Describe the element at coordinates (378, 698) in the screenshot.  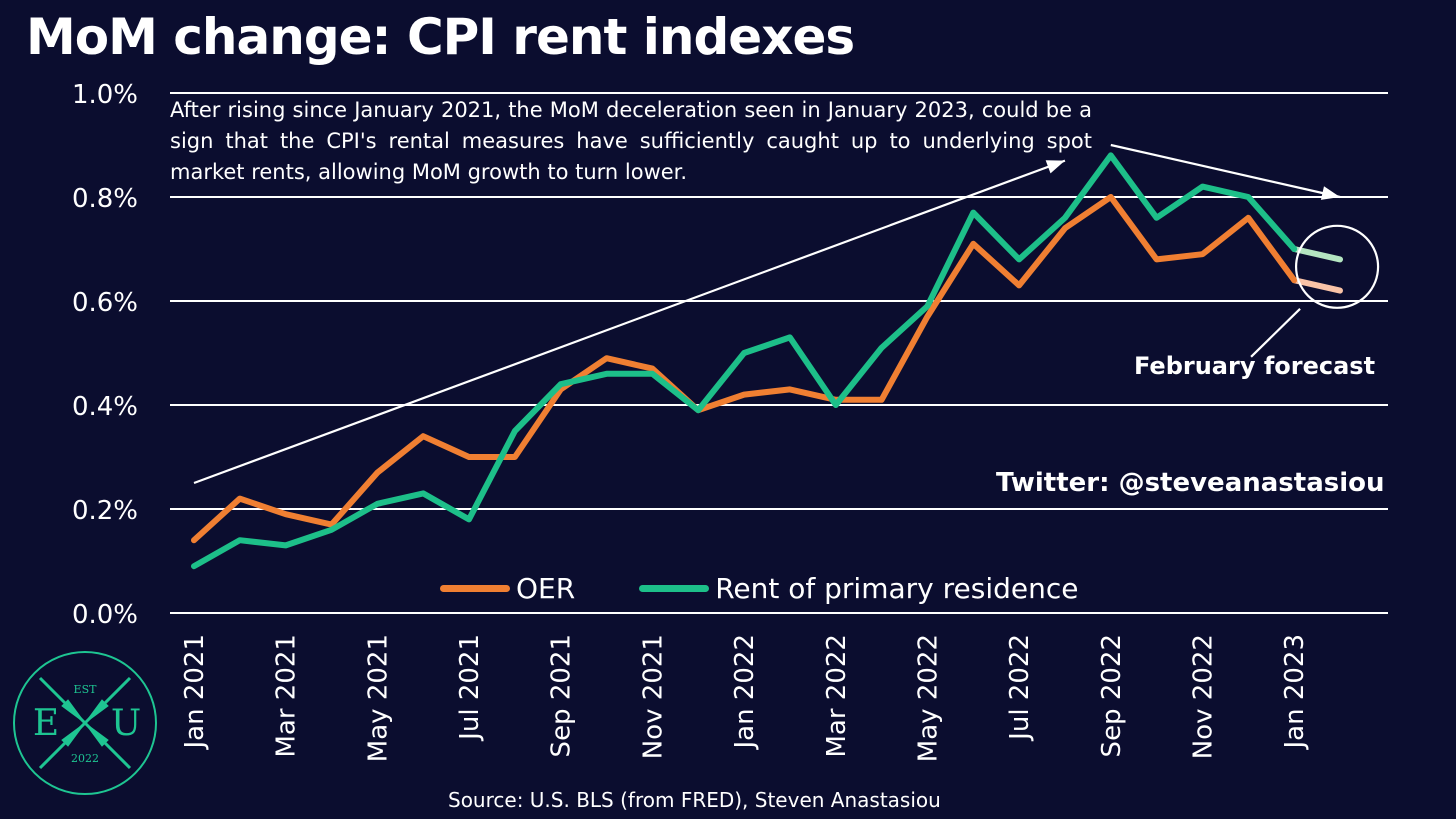
I see `x-tick-label: May 2021` at that location.